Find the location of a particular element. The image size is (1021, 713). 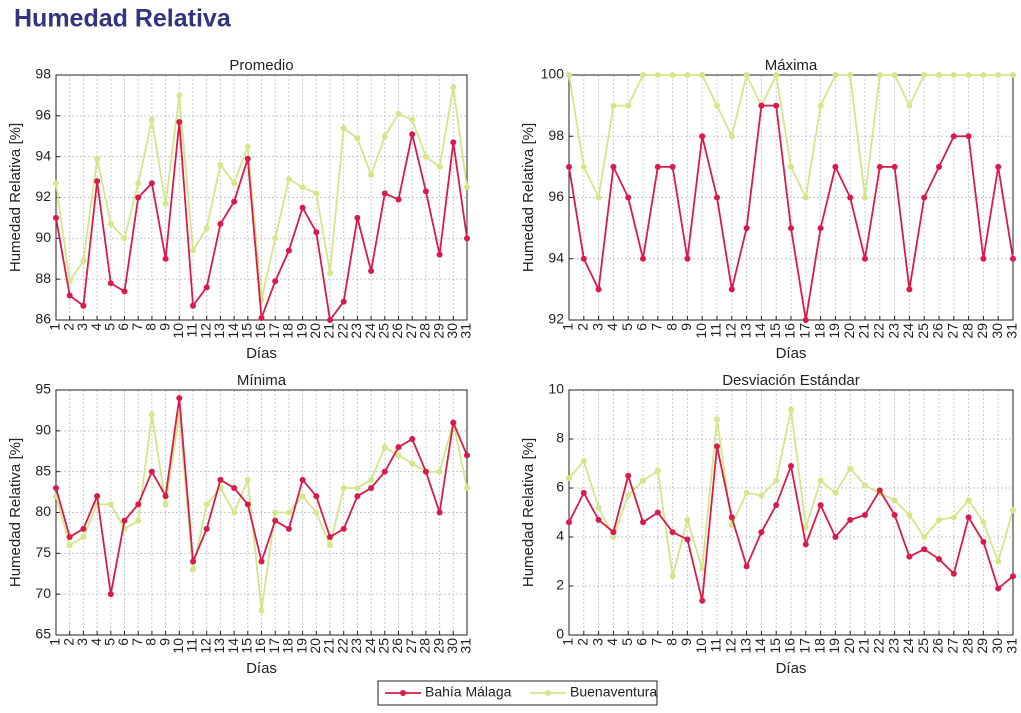

x-tick-label: 23 is located at coordinates (893, 646).